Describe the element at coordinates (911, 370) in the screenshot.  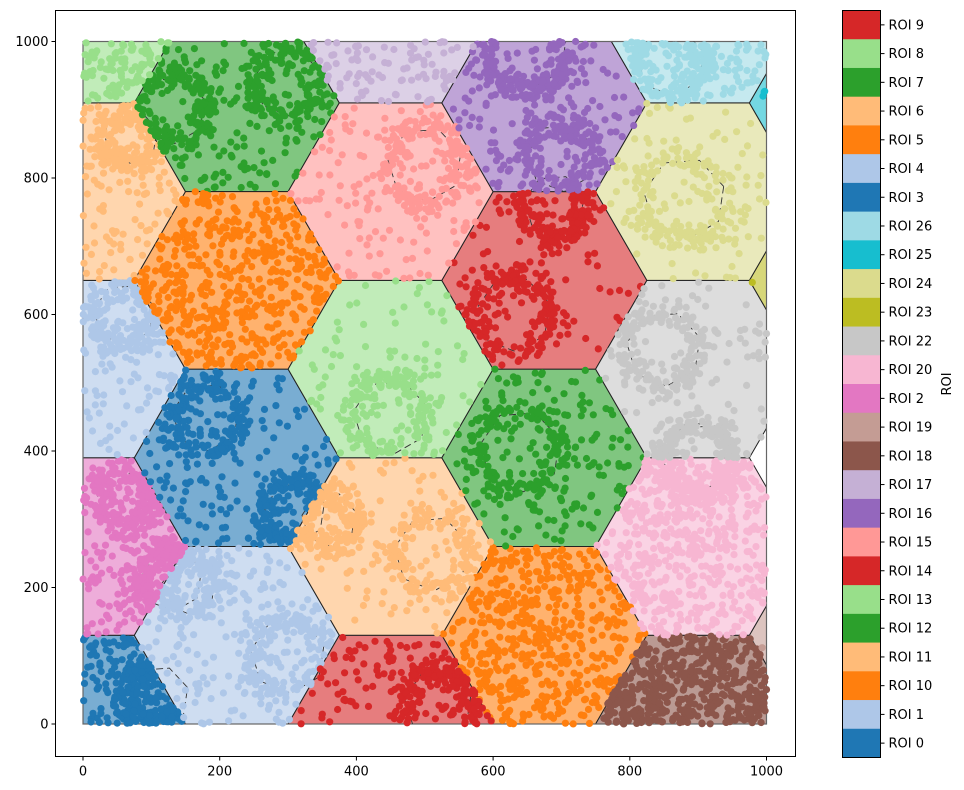
I see `colorbar-tick-label: ROI 20` at that location.